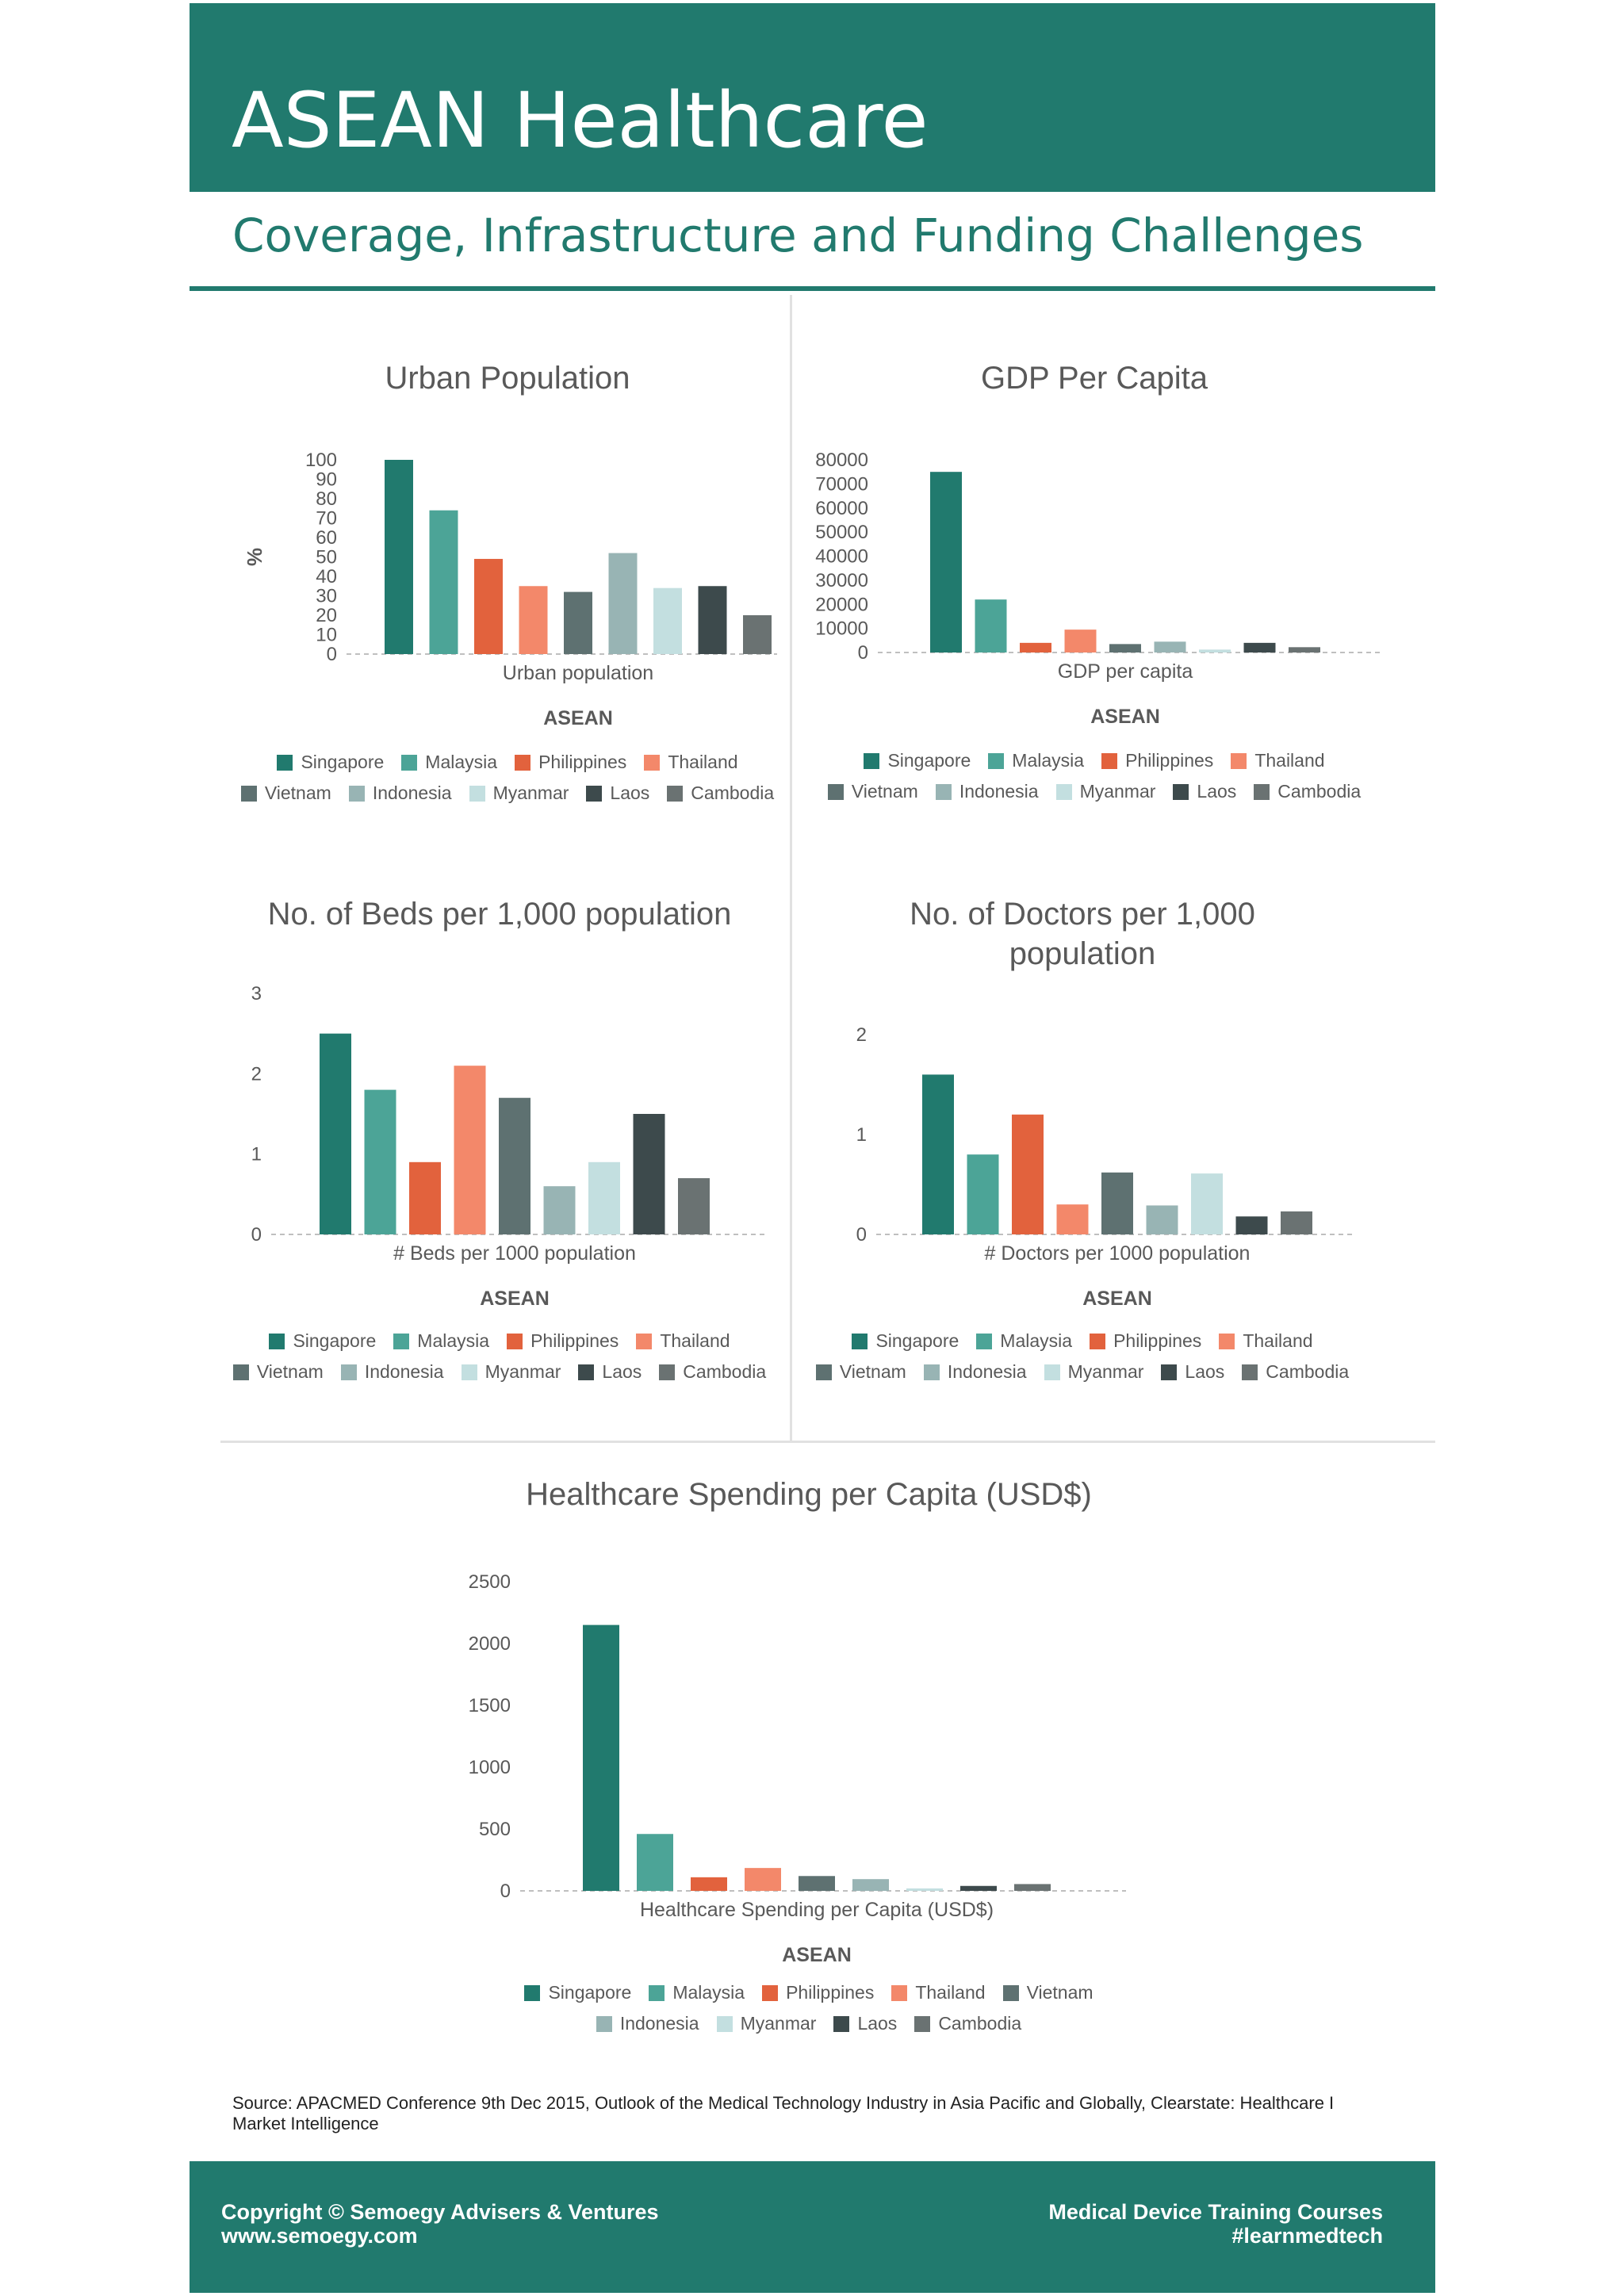 Image resolution: width=1624 pixels, height=2296 pixels. I want to click on y-tick-label: 500, so click(495, 1830).